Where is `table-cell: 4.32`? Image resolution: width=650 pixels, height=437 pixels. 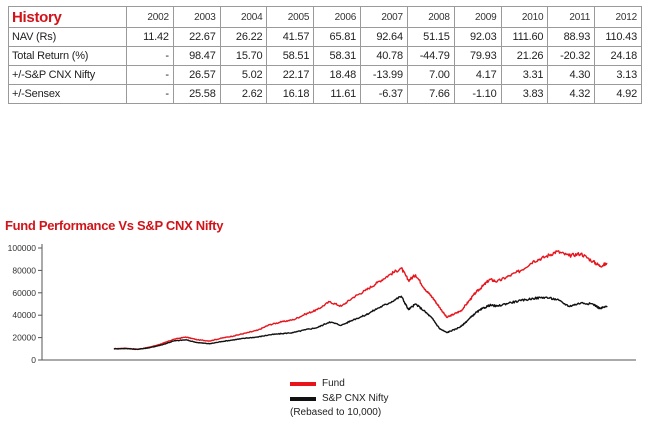
table-cell: 4.32 is located at coordinates (571, 94).